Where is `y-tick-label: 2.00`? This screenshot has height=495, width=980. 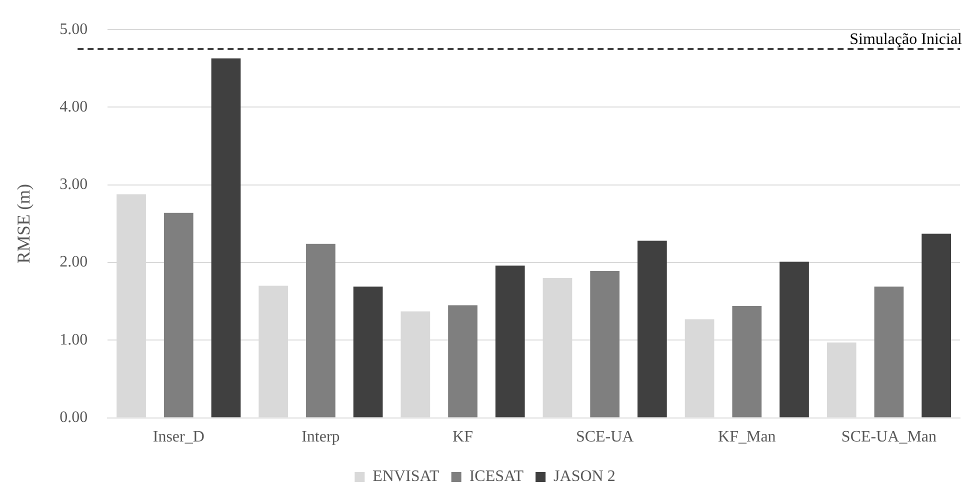
y-tick-label: 2.00 is located at coordinates (74, 262).